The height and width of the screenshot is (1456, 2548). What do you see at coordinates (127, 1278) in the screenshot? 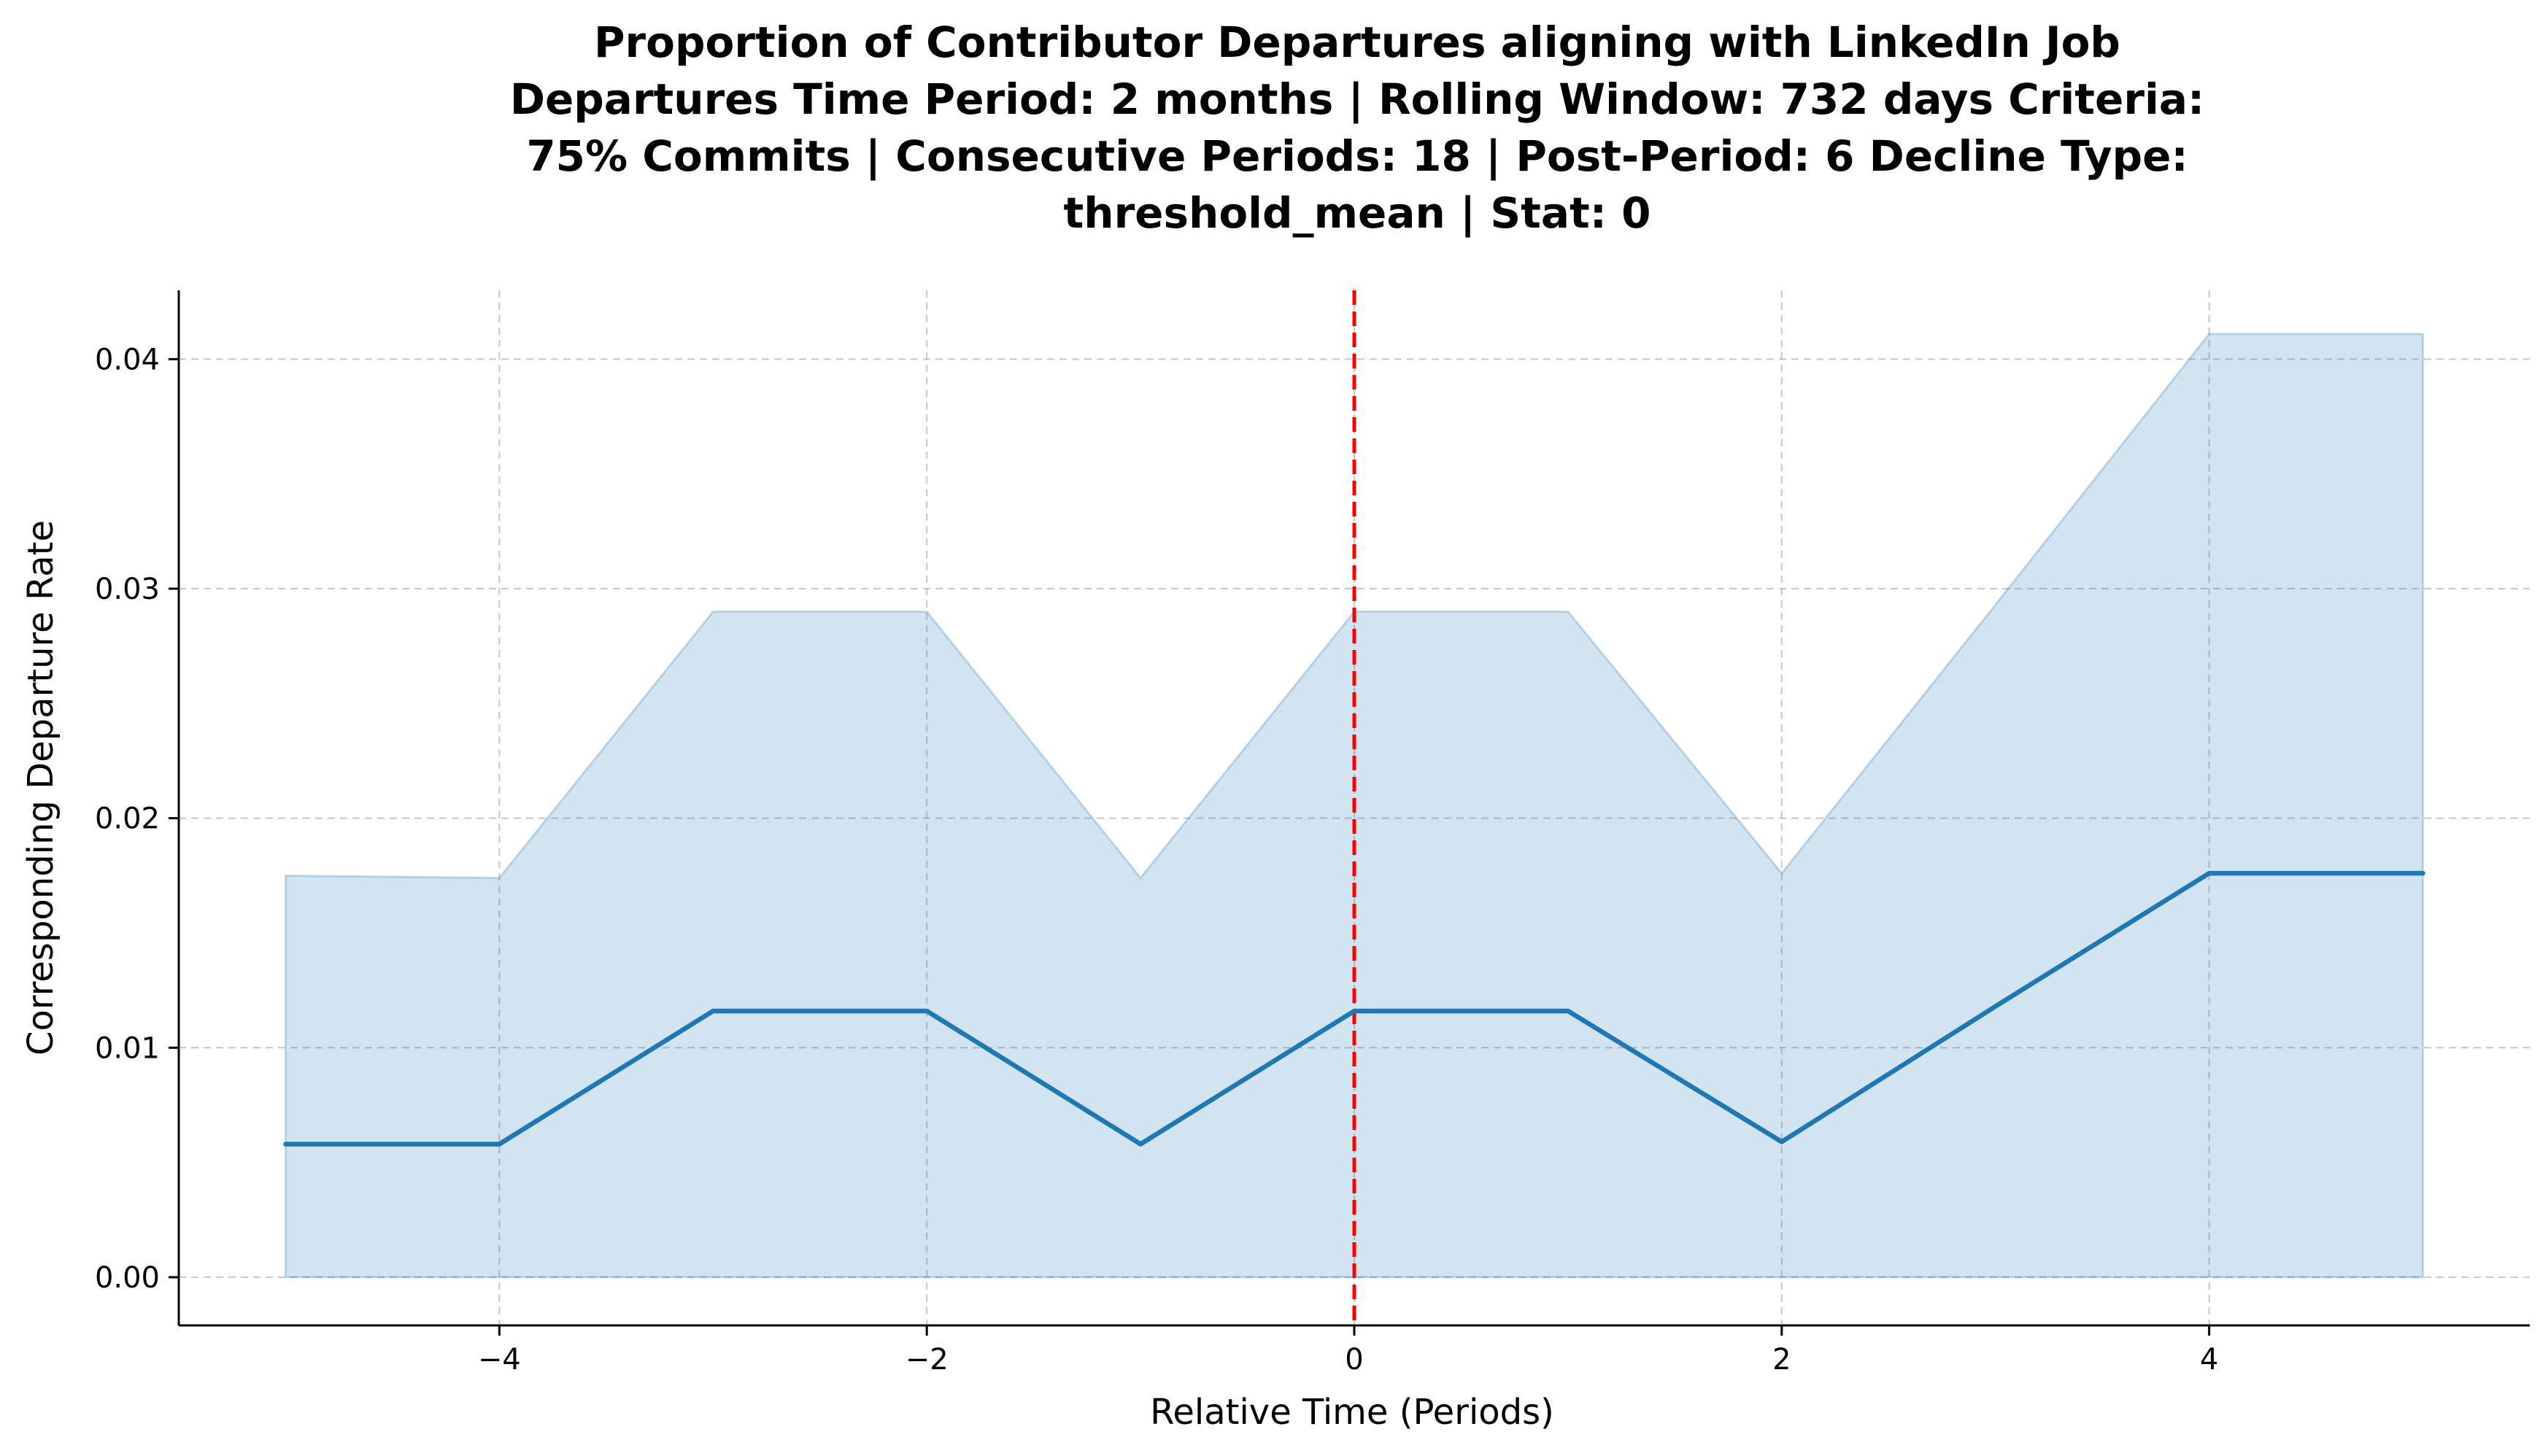
I see `y-tick-label-0: 0.00` at bounding box center [127, 1278].